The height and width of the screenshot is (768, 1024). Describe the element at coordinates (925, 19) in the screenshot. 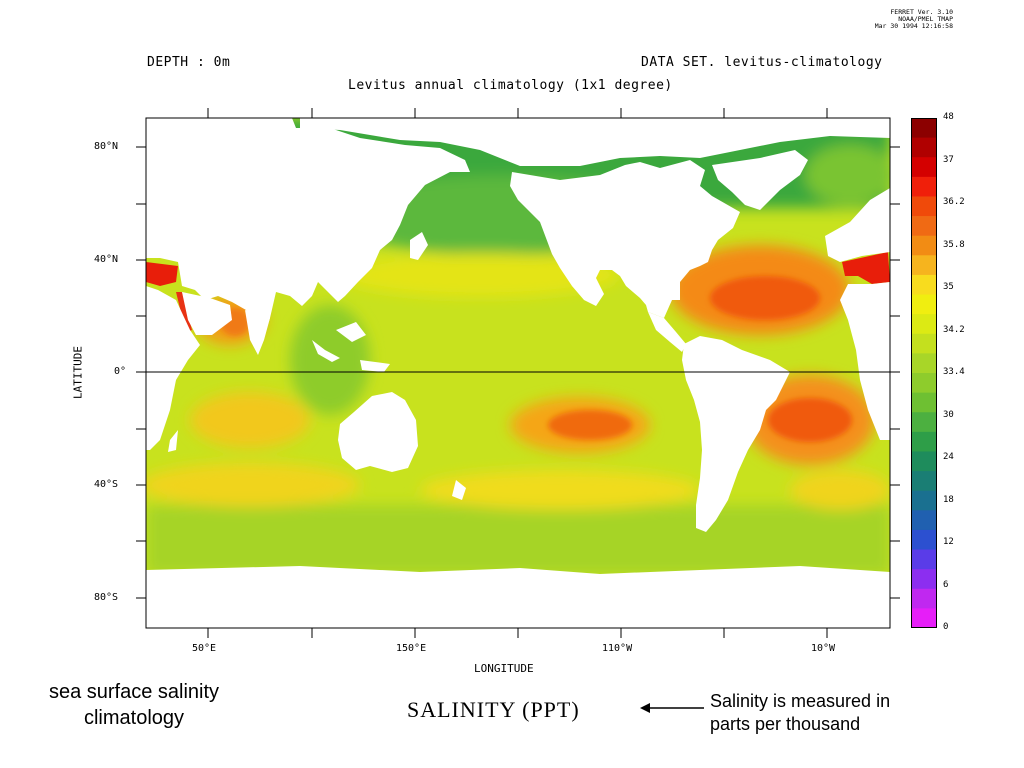

I see `ferret-org: NOAA/PMEL TMAP` at that location.